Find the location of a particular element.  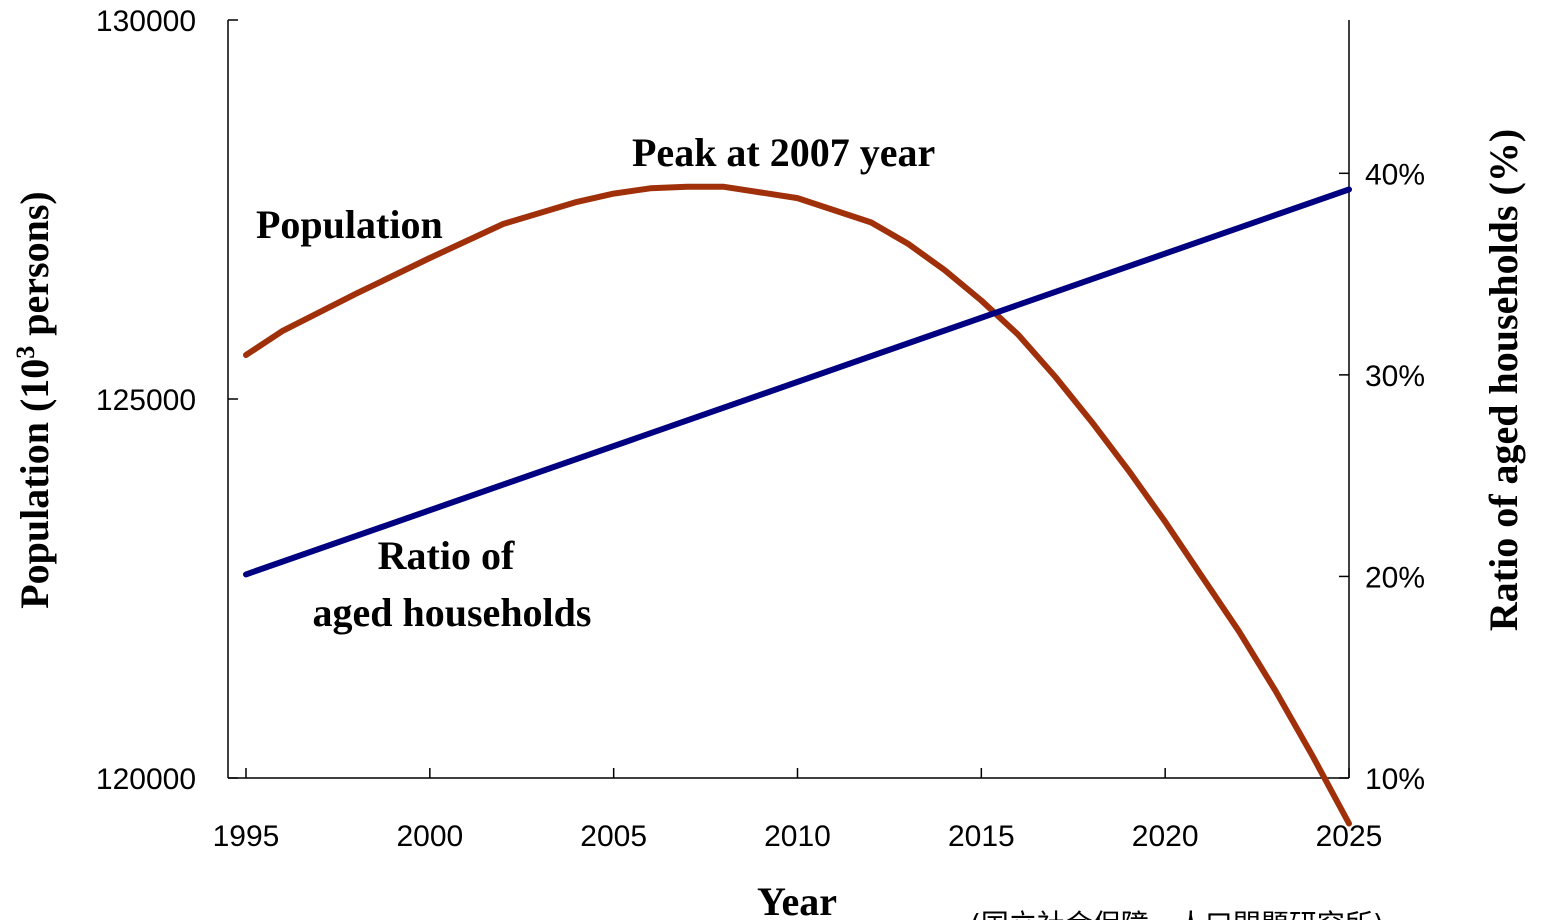

x-tick-label: 1995 is located at coordinates (246, 836).